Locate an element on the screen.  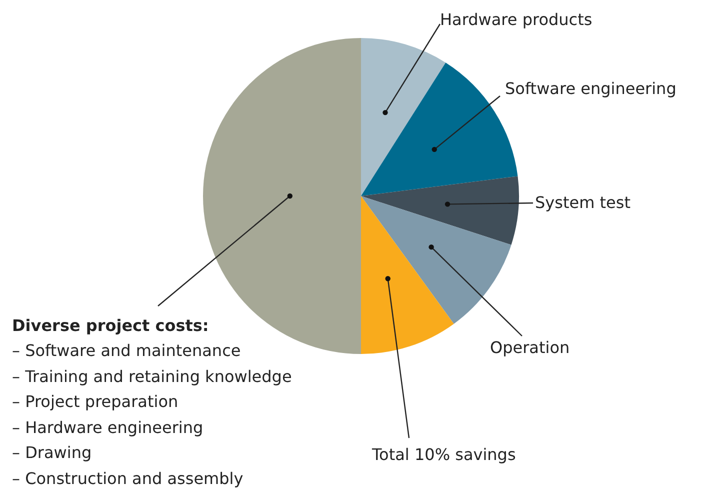
slice-label: System test is located at coordinates (582, 202).